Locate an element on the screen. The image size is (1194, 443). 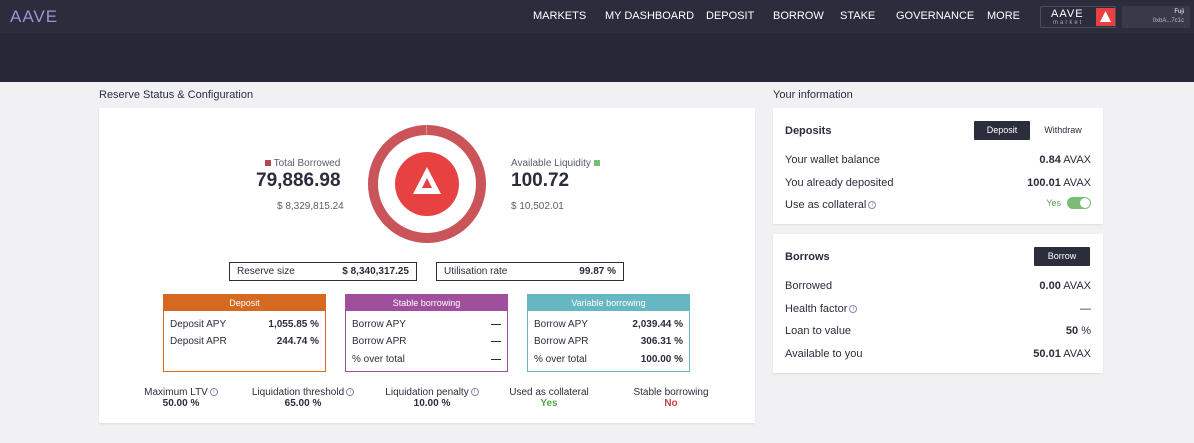
variable-apy-row: Borrow APY 2,039.44 % is located at coordinates (608, 324).